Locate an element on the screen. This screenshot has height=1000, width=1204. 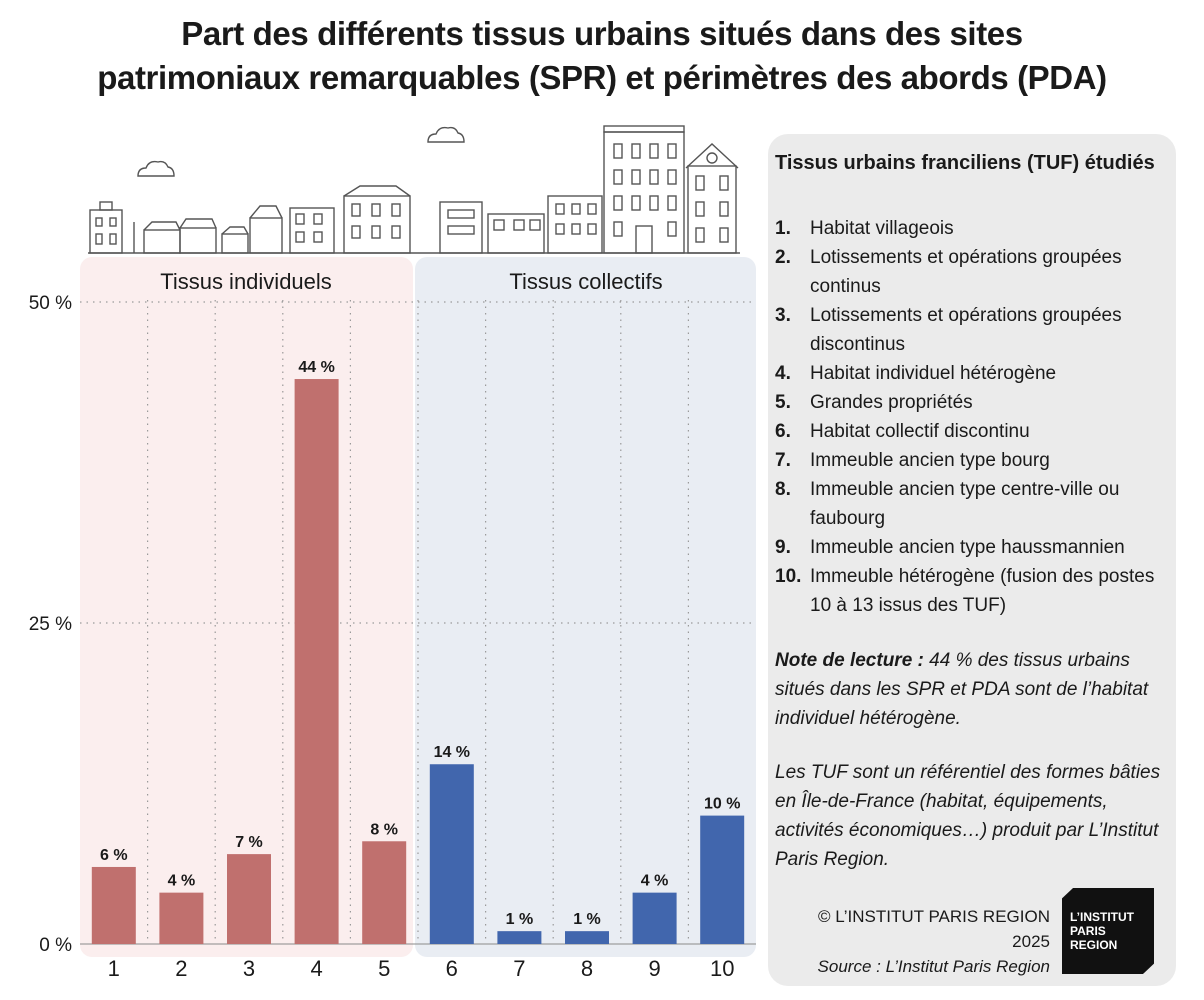
legend-item: 9. Immeuble ancien type haussmannien is located at coordinates (972, 547).